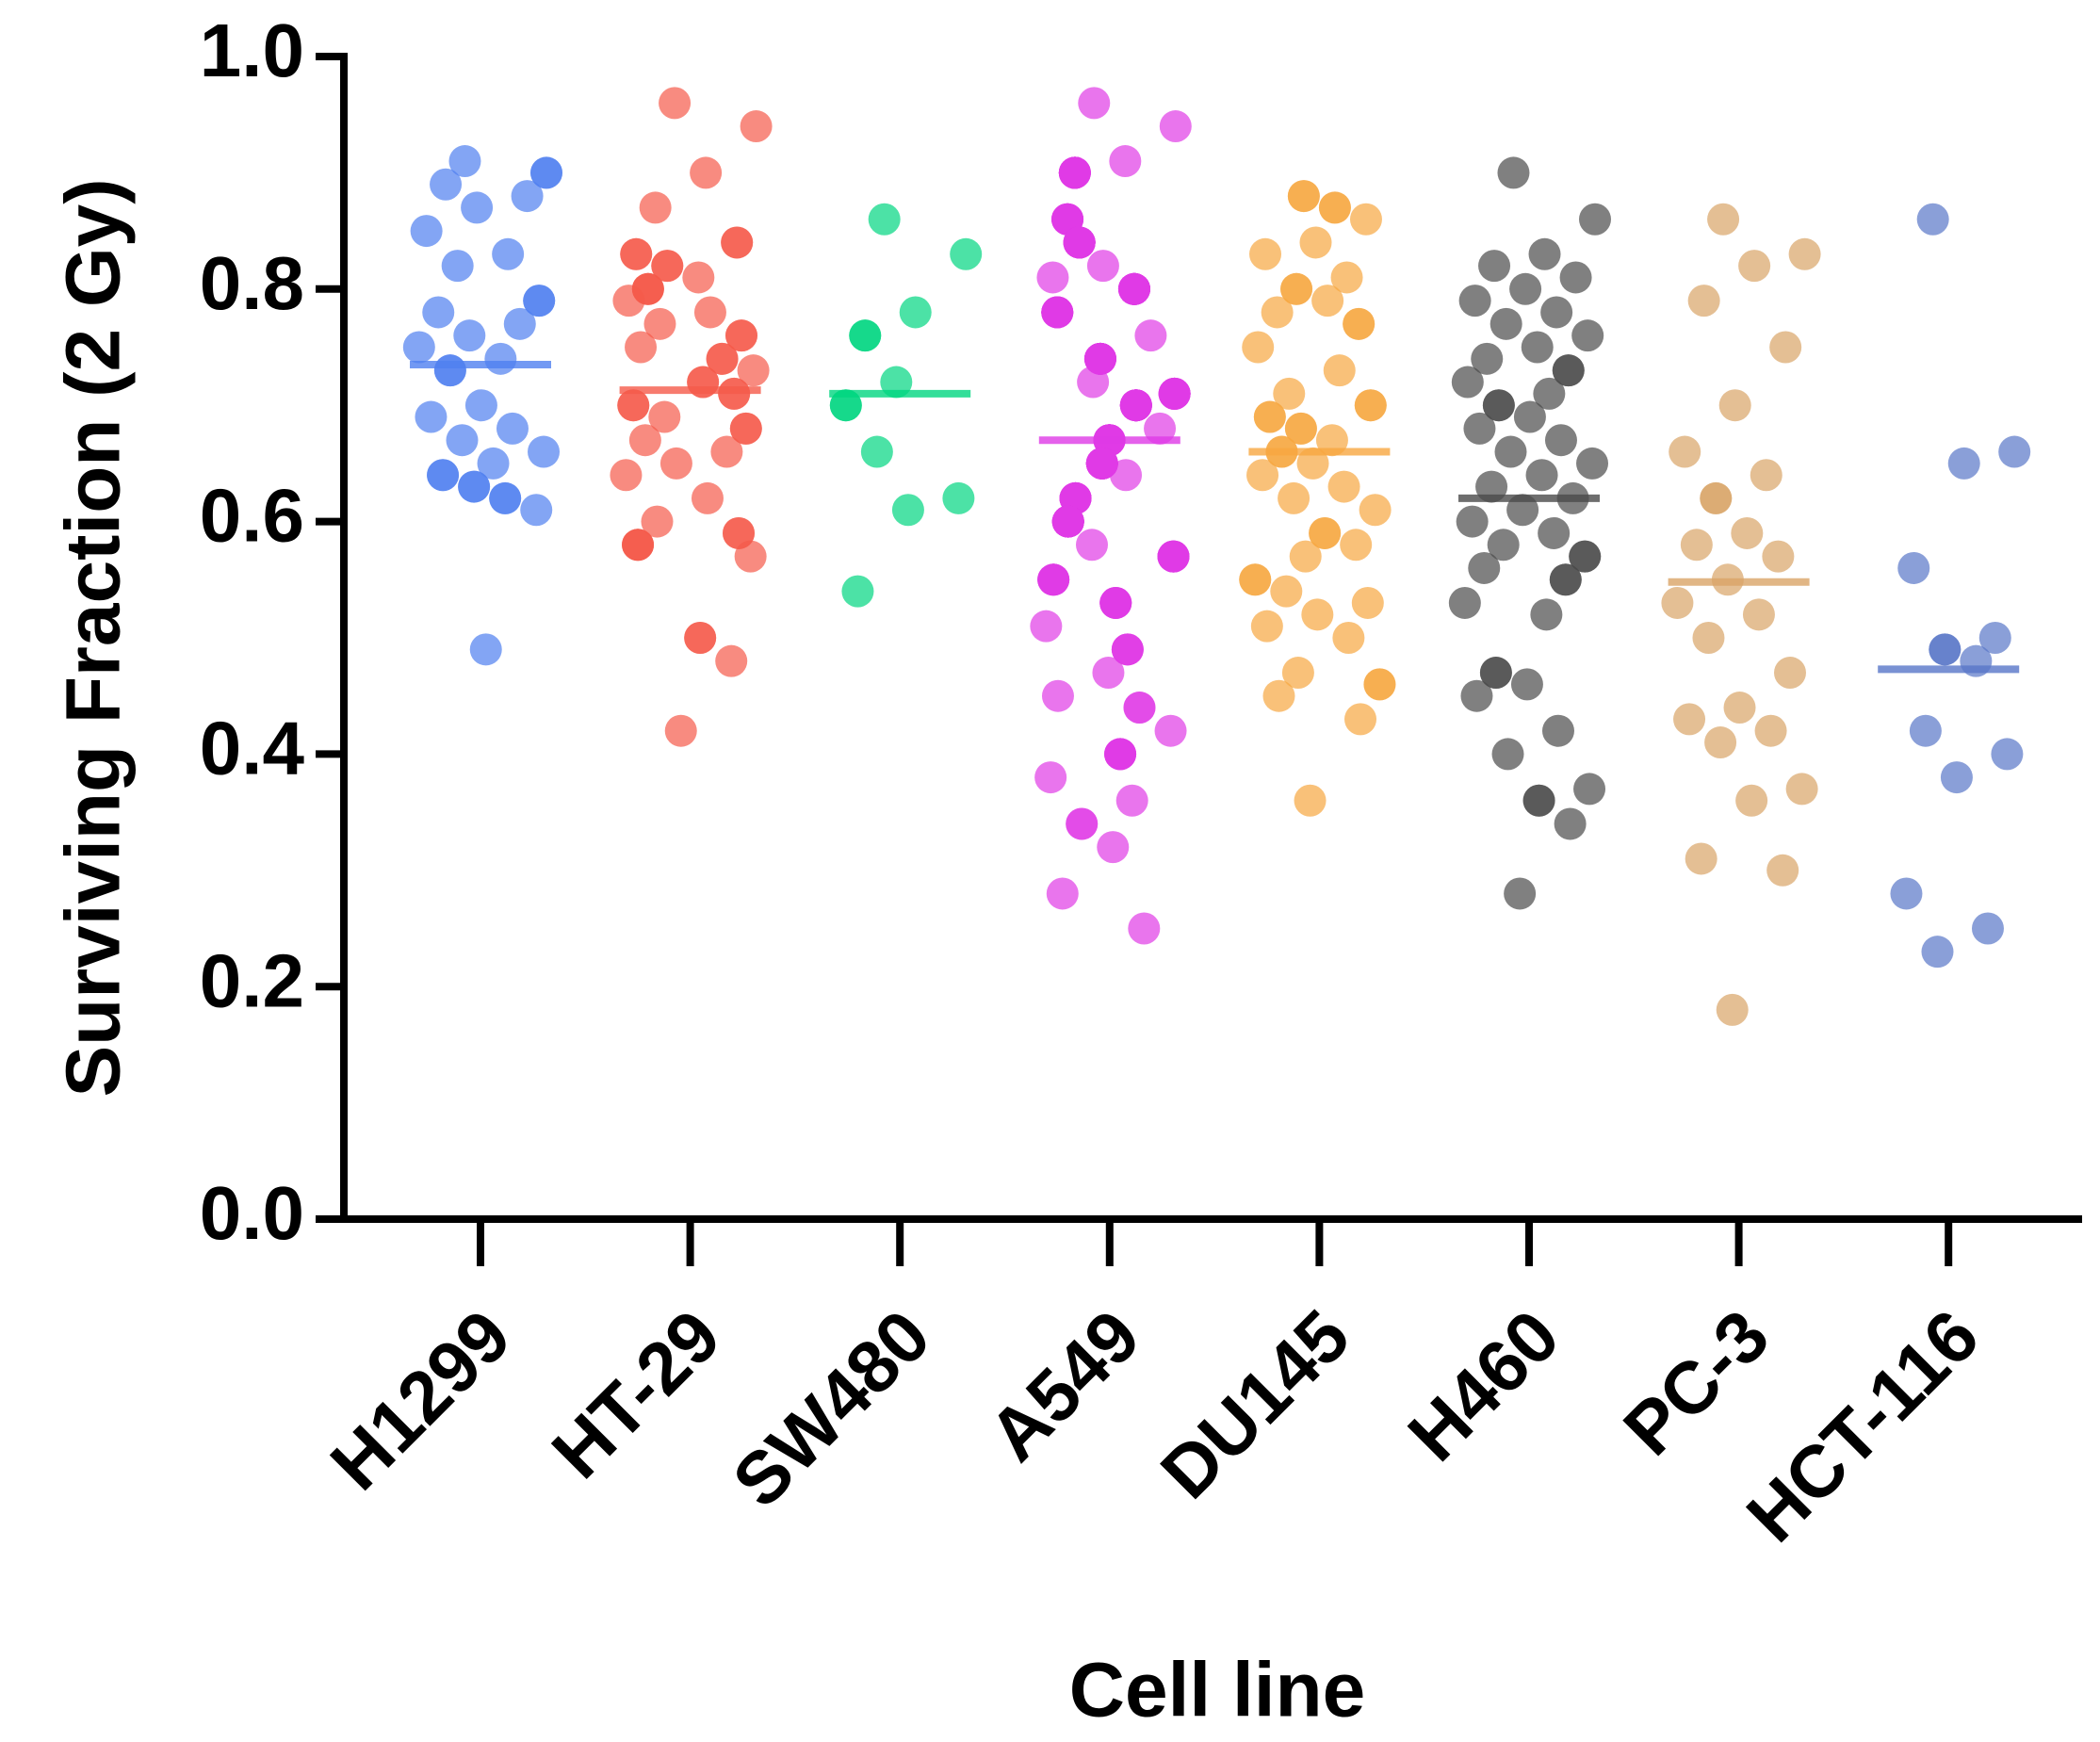  I want to click on x-tick-label: HT-29, so click(636, 1394).